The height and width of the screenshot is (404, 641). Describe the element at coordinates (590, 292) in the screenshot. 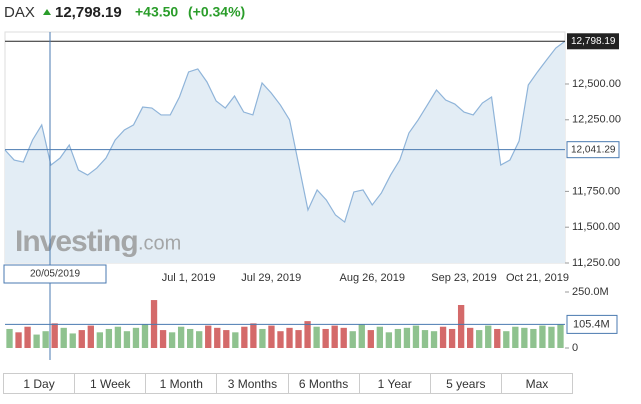

I see `y-tick-label: 250.0M` at that location.